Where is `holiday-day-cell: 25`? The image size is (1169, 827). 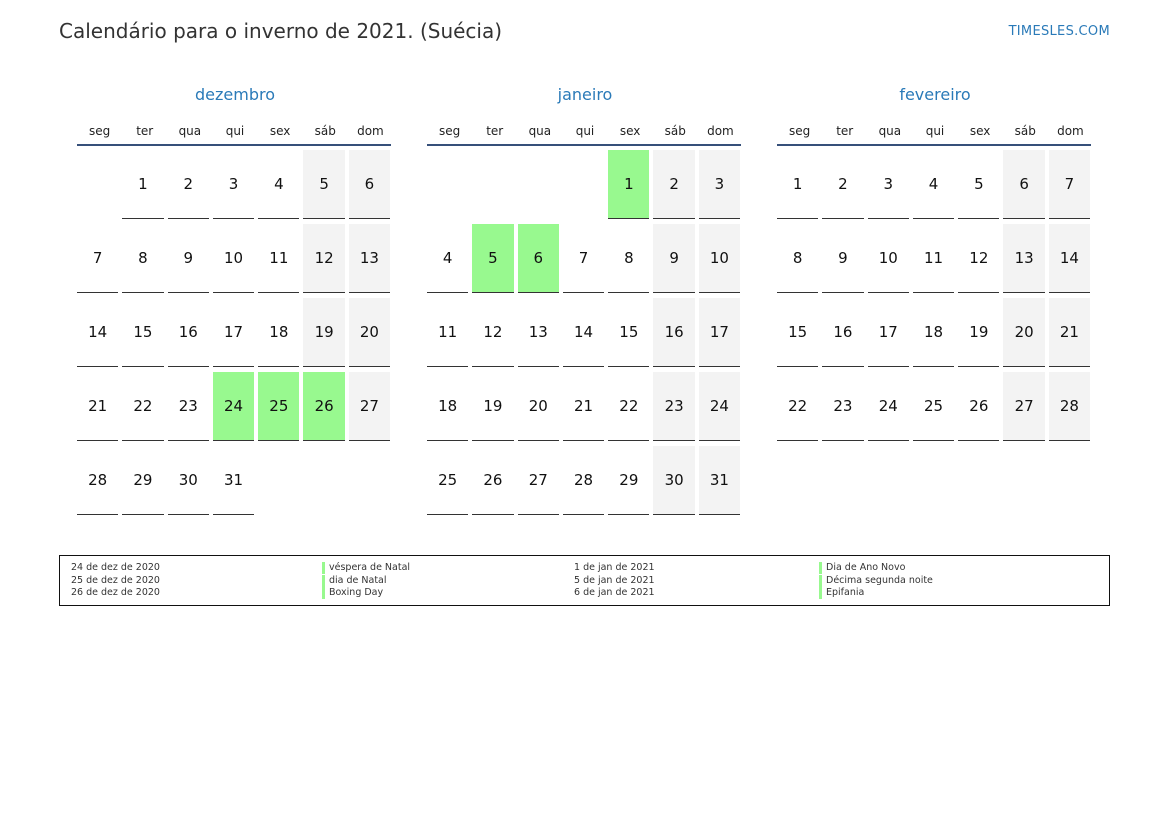 holiday-day-cell: 25 is located at coordinates (279, 406).